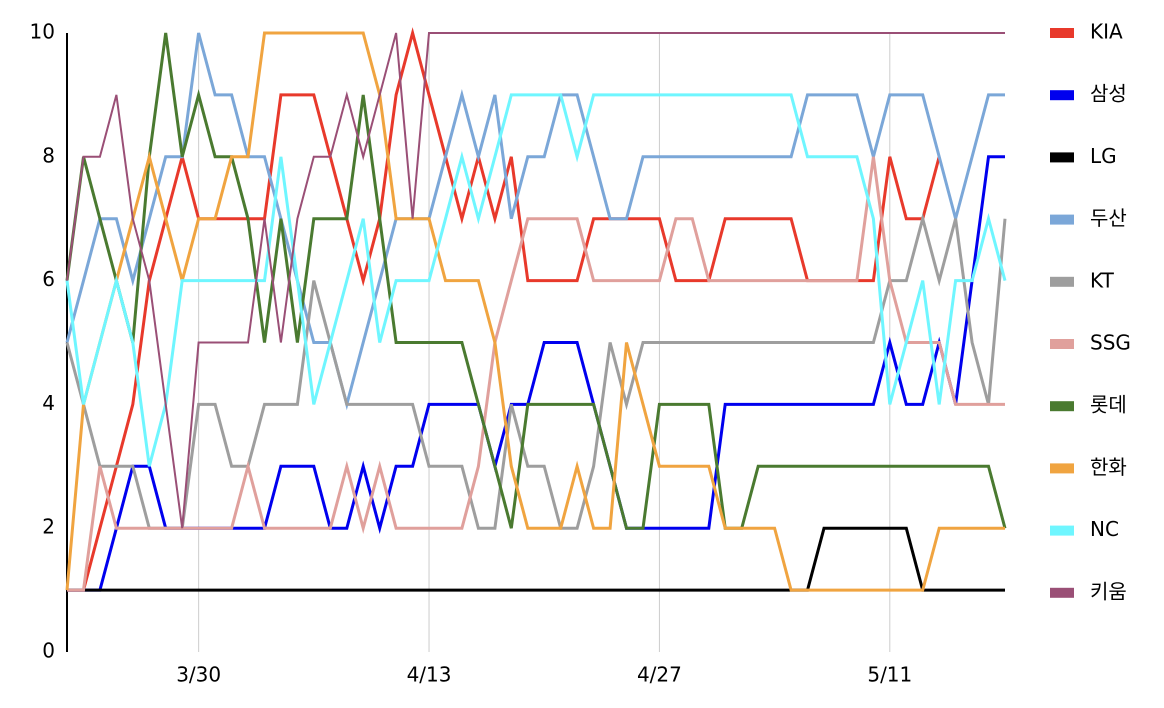 The height and width of the screenshot is (708, 1164). I want to click on legend-label: 키움, so click(1108, 591).